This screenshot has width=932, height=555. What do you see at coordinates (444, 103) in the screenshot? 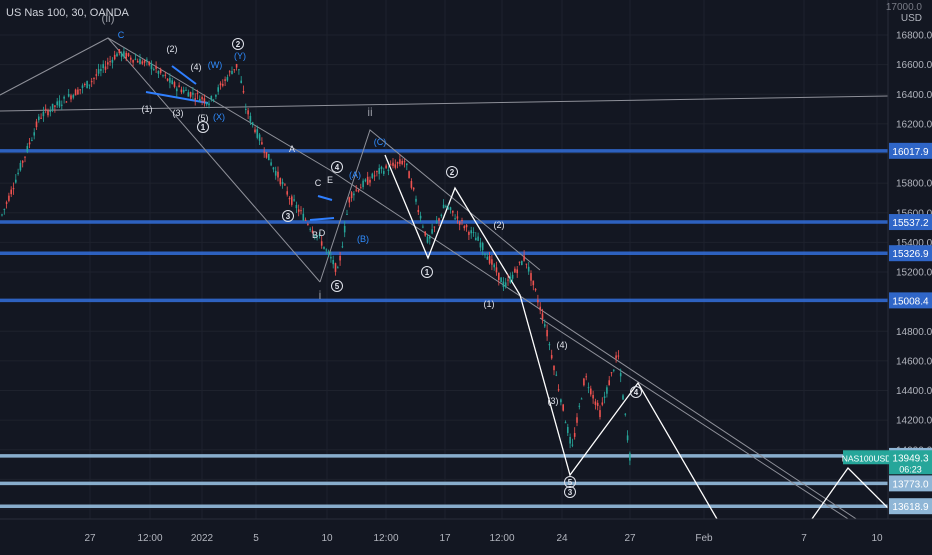
I see `trendline-horizontal` at bounding box center [444, 103].